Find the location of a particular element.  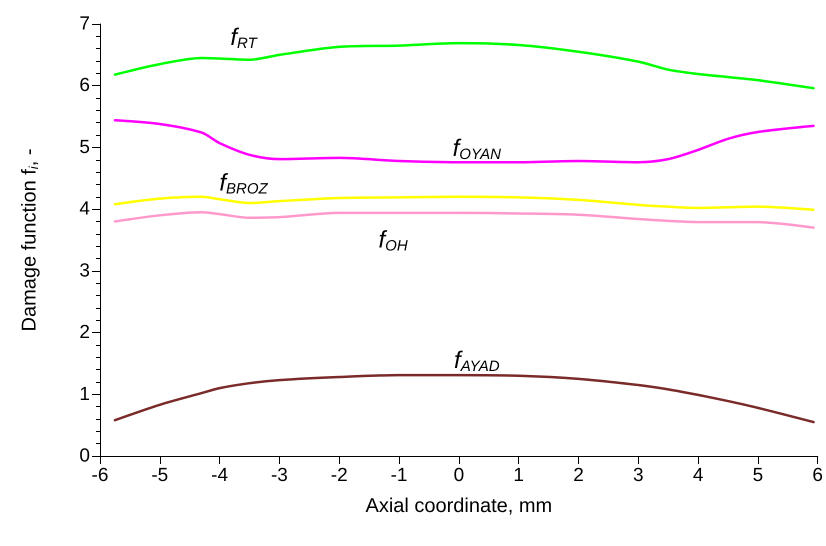

x-tick-label: 3 is located at coordinates (638, 475).